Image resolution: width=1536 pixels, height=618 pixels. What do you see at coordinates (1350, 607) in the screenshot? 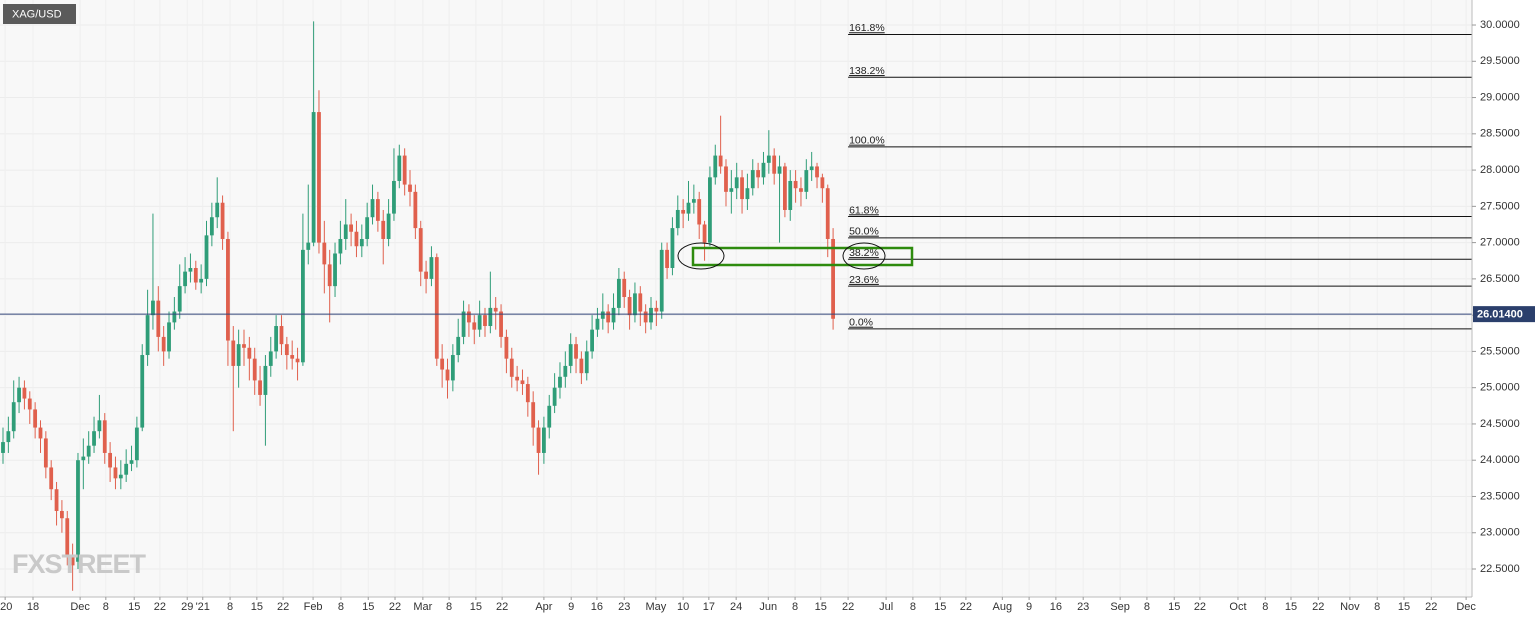
I see `x-tick-label: Nov` at bounding box center [1350, 607].